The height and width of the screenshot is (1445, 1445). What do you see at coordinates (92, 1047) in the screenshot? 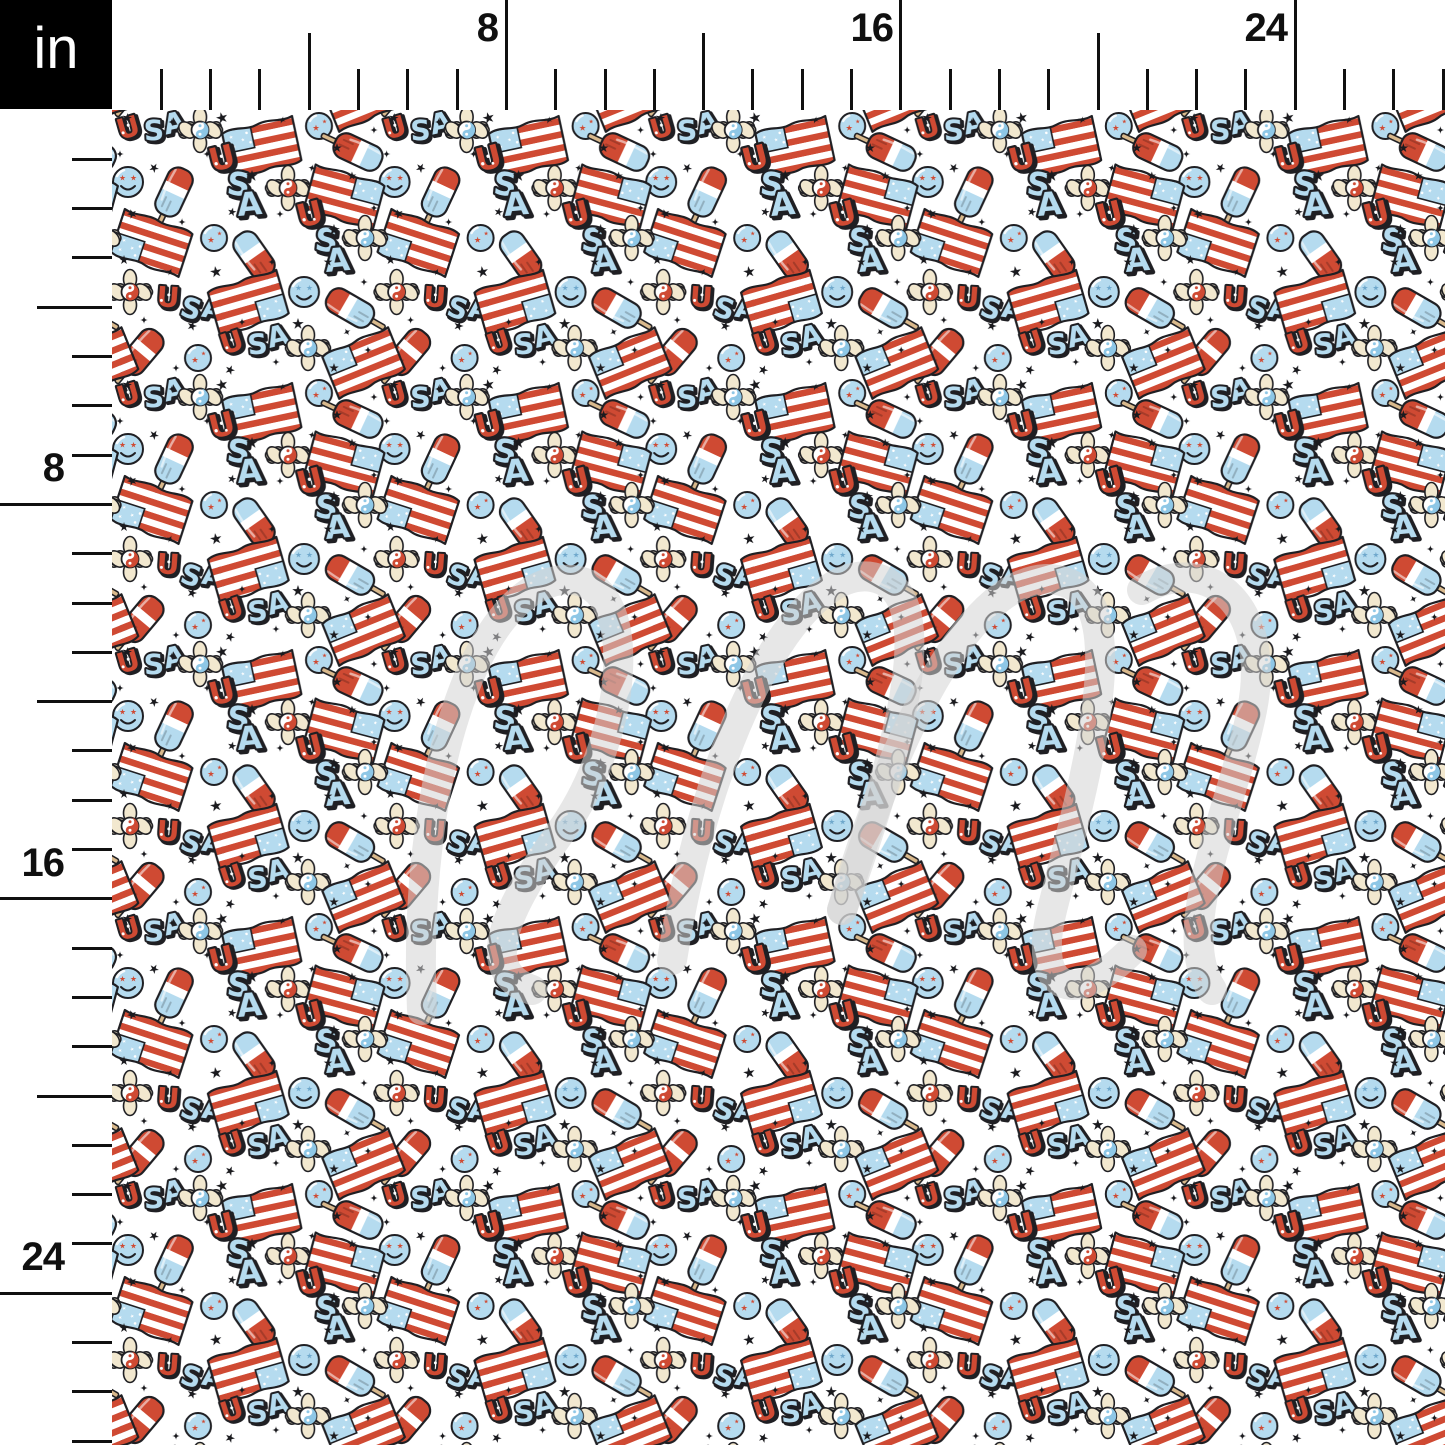
I see `ruler-left-tick-19in` at bounding box center [92, 1047].